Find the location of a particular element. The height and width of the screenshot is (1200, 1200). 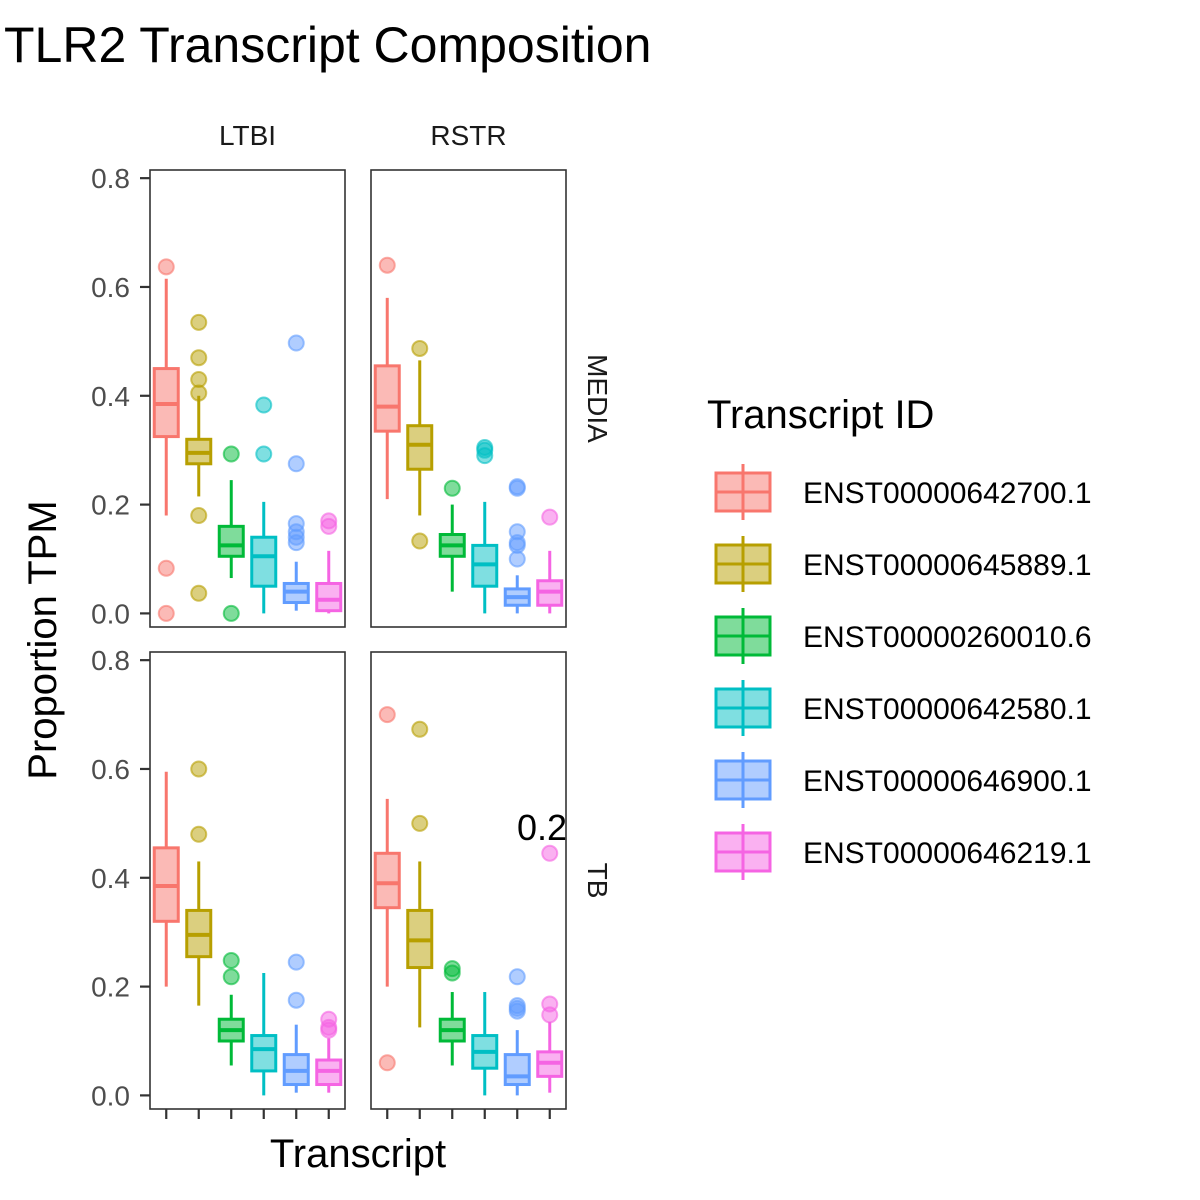

x-axis is located at coordinates (358, 1114).